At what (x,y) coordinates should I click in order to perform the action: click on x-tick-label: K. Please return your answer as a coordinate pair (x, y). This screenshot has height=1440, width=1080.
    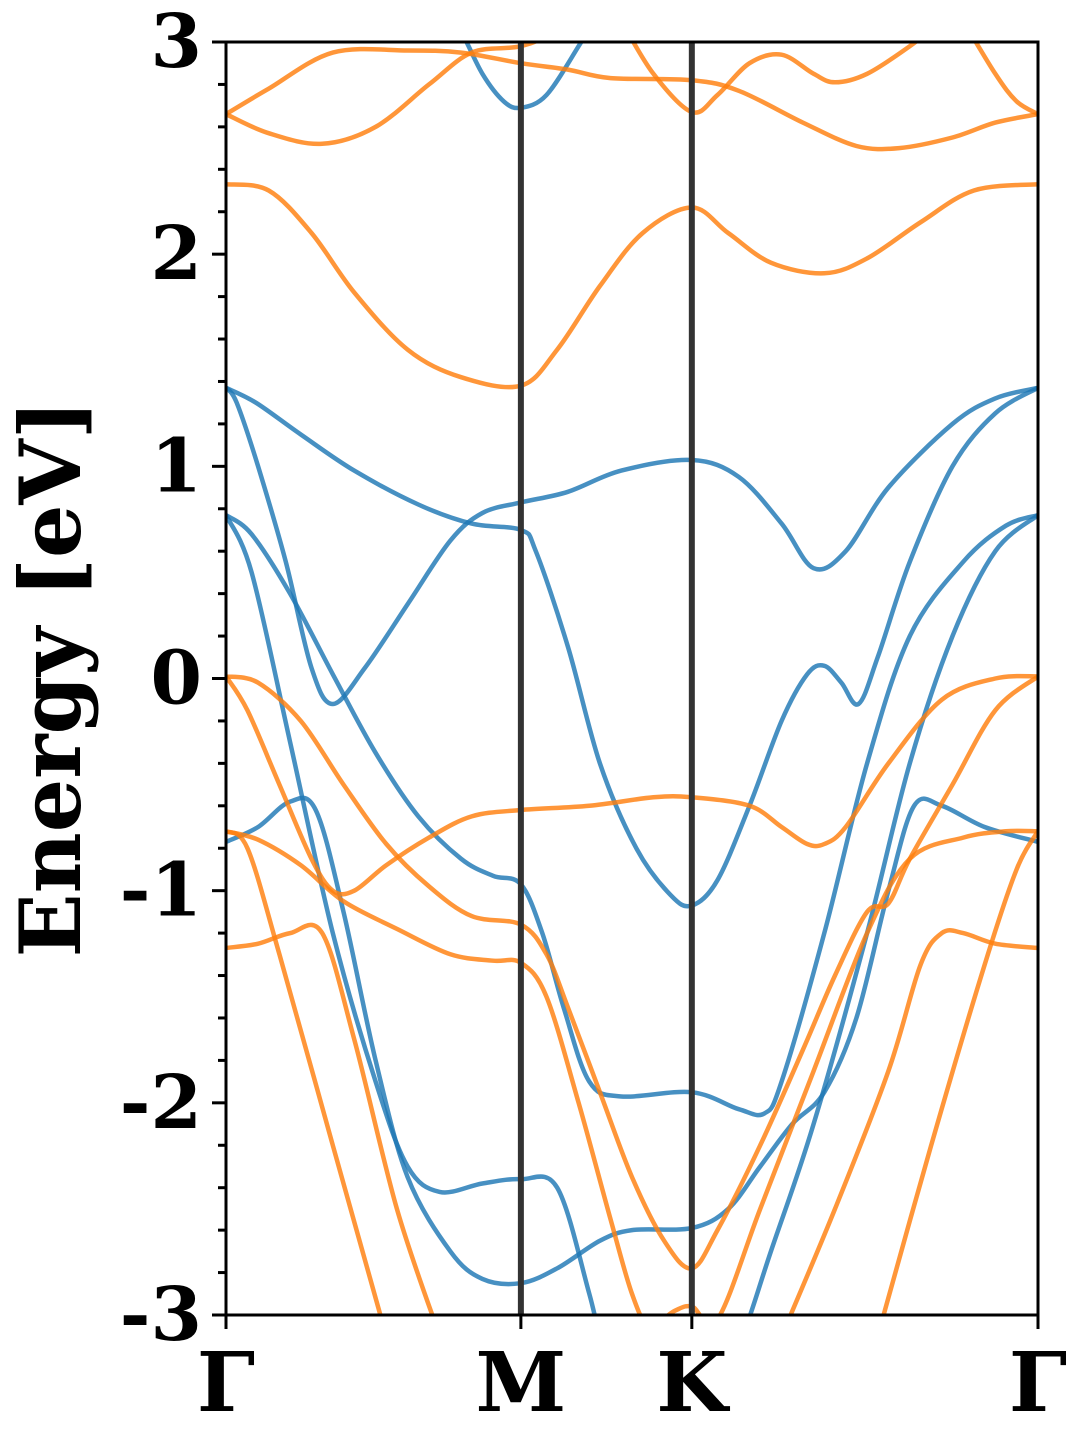
    Looking at the image, I should click on (693, 1383).